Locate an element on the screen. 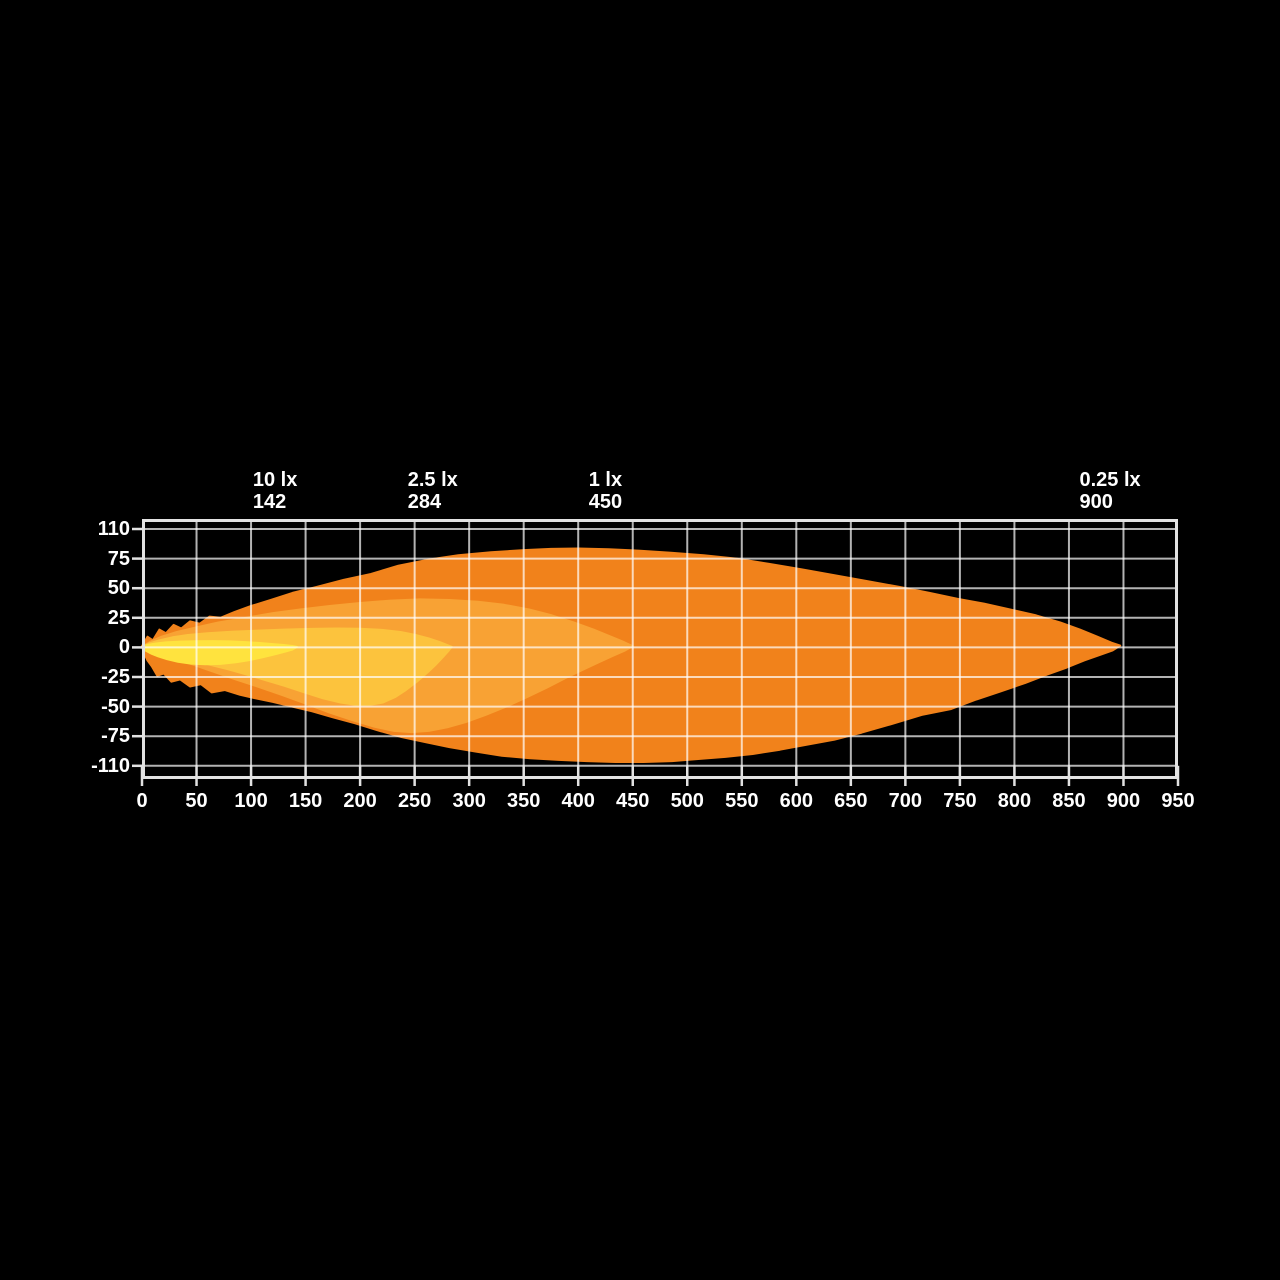 This screenshot has height=1280, width=1280. x-axis-tick-label: 150 is located at coordinates (305, 801).